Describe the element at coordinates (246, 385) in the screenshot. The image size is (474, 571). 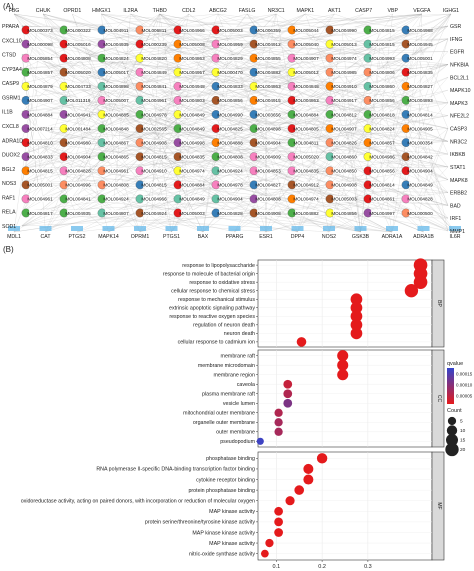
I see `term-label: caveola` at that location.